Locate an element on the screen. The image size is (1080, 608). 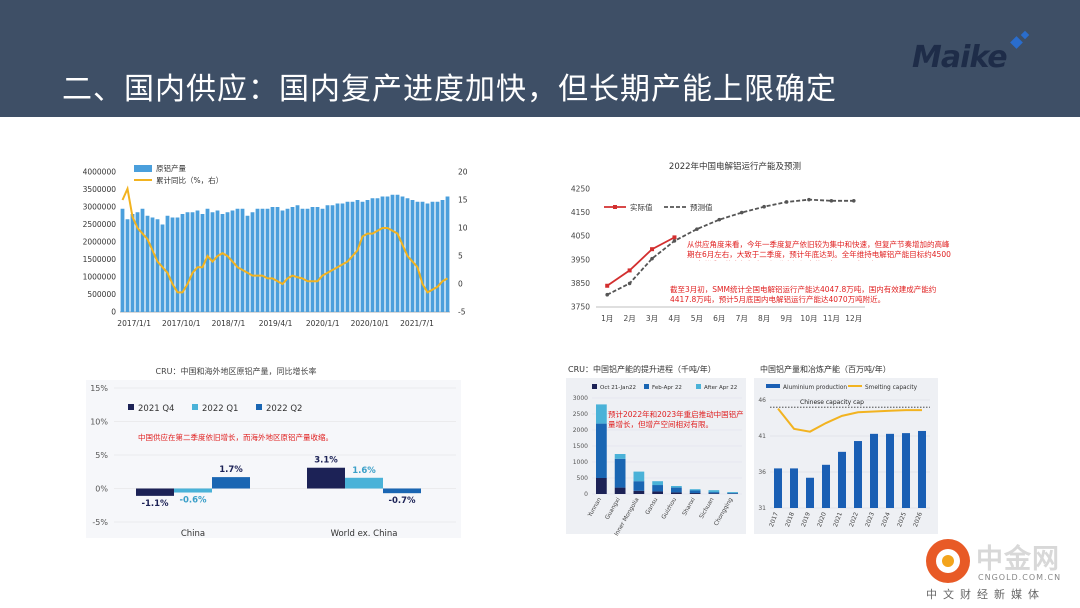
chart-background is located at coordinates (273, 459).